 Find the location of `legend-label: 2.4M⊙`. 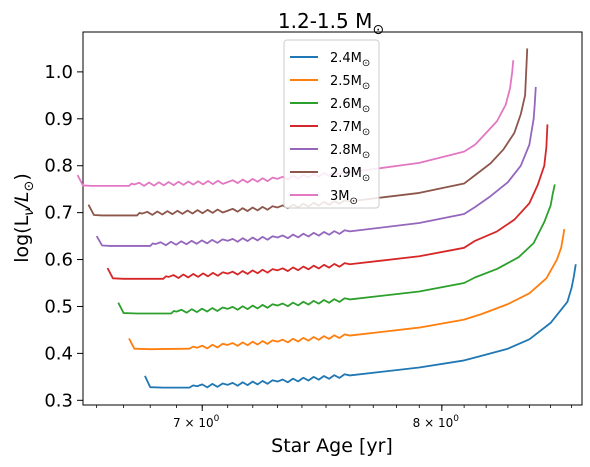

legend-label: 2.4M⊙ is located at coordinates (350, 60).